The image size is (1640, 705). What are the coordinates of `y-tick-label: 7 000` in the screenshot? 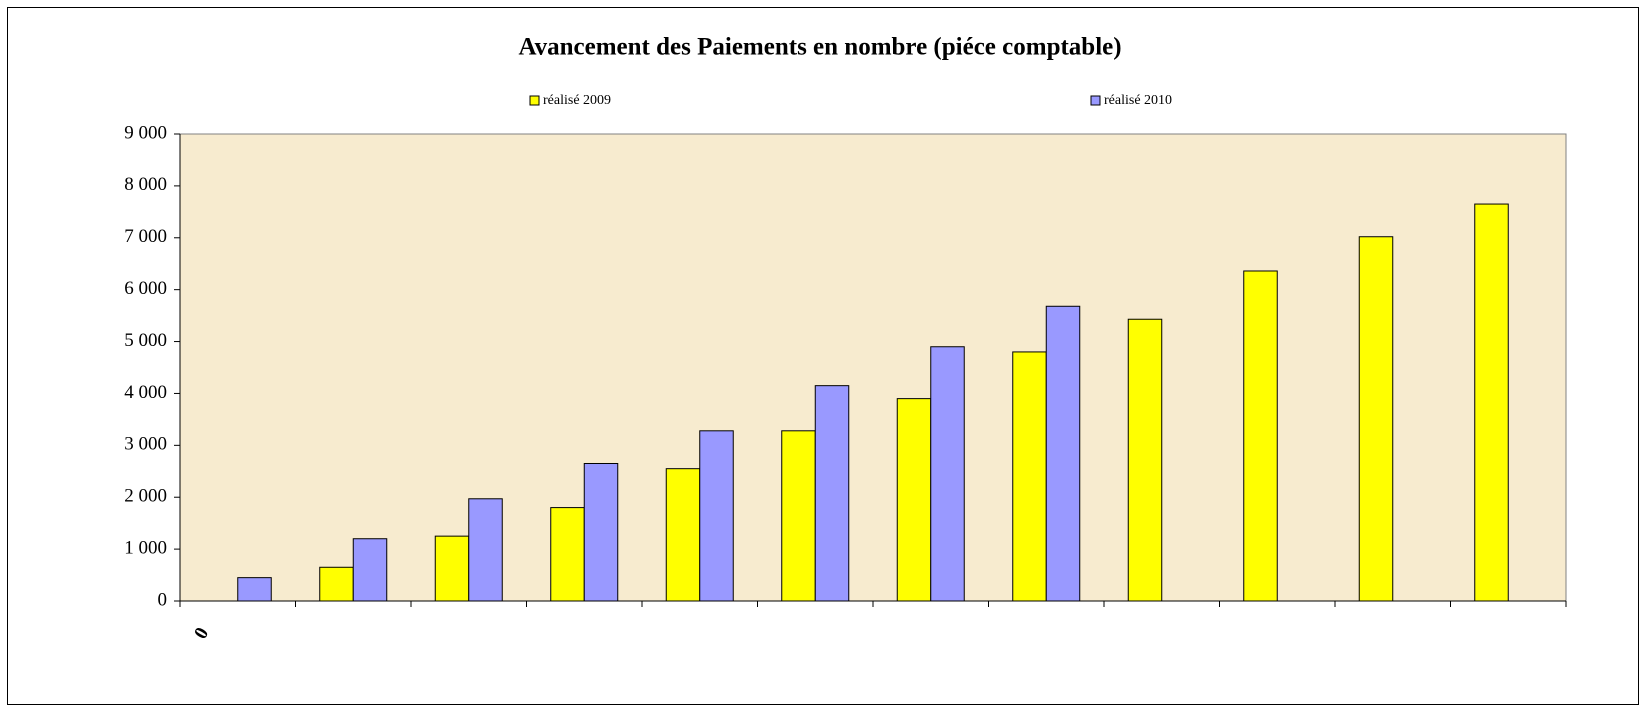 It's located at (145, 236).